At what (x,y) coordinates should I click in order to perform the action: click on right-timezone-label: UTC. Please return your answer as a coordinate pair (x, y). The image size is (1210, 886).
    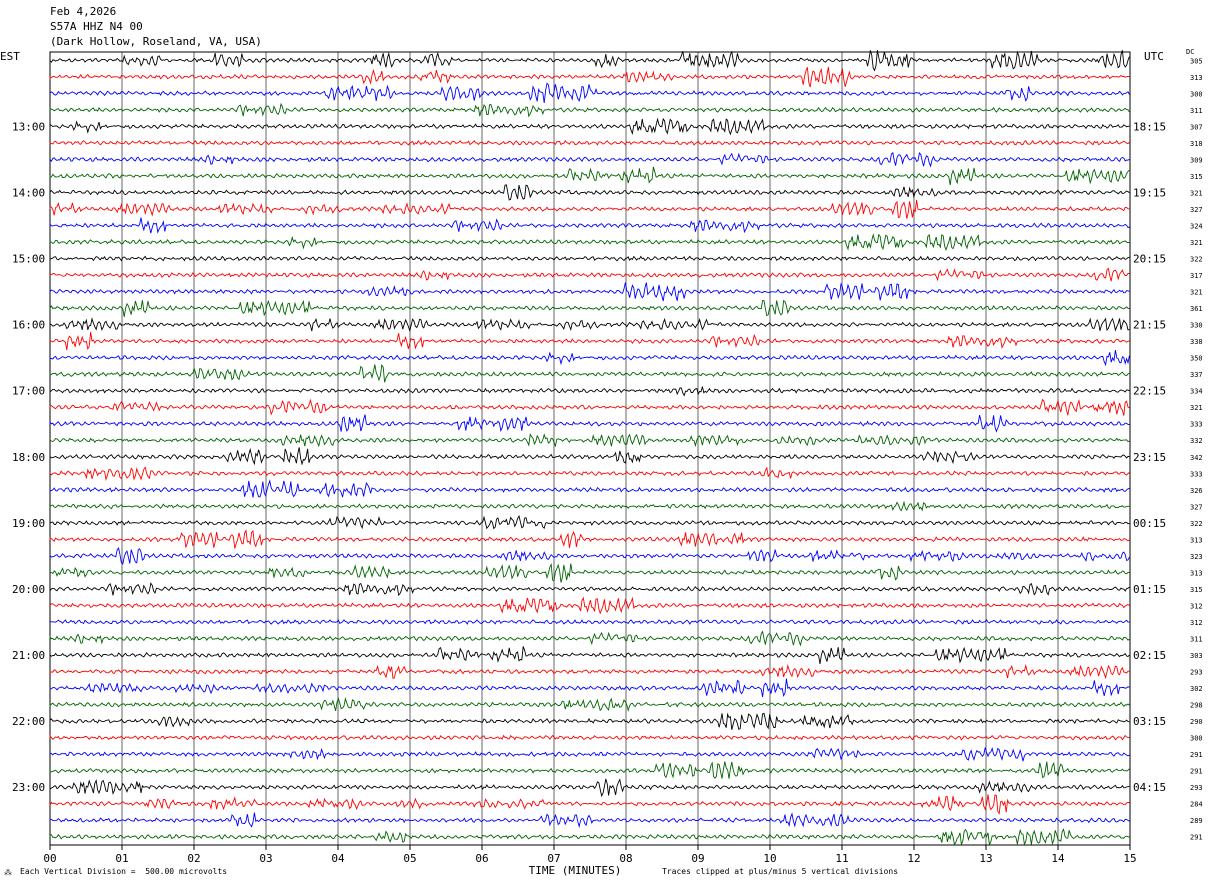
    Looking at the image, I should click on (1154, 56).